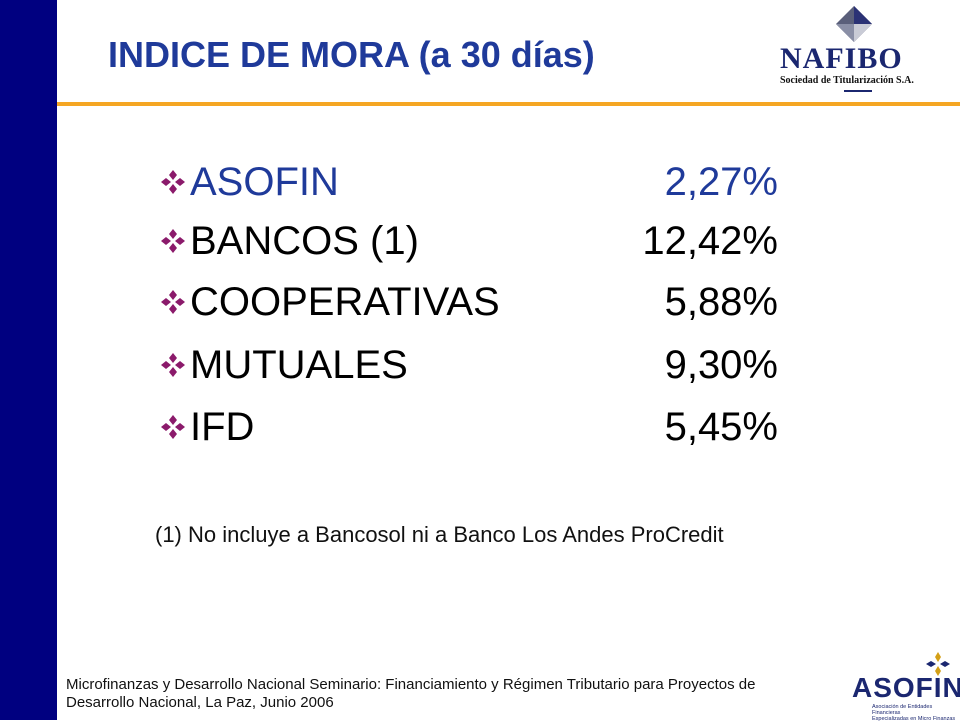 This screenshot has width=960, height=722. Describe the element at coordinates (478, 182) in the screenshot. I see `list-item-asofin: ASOFIN 2,27%` at that location.